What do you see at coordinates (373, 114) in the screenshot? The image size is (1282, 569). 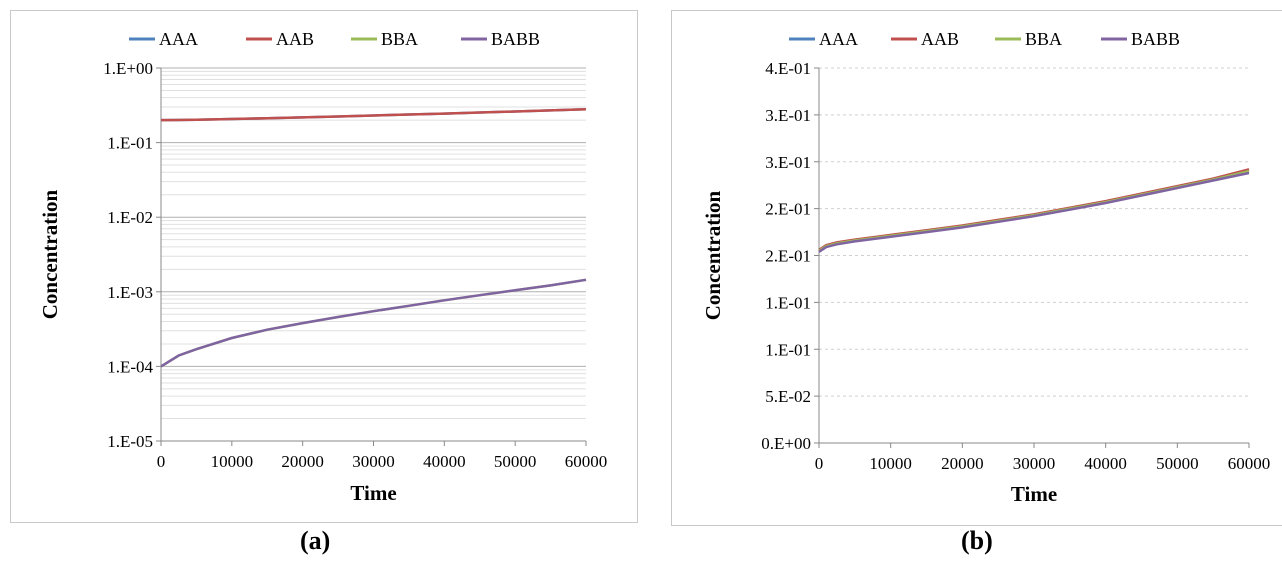 I see `series-line-aab` at bounding box center [373, 114].